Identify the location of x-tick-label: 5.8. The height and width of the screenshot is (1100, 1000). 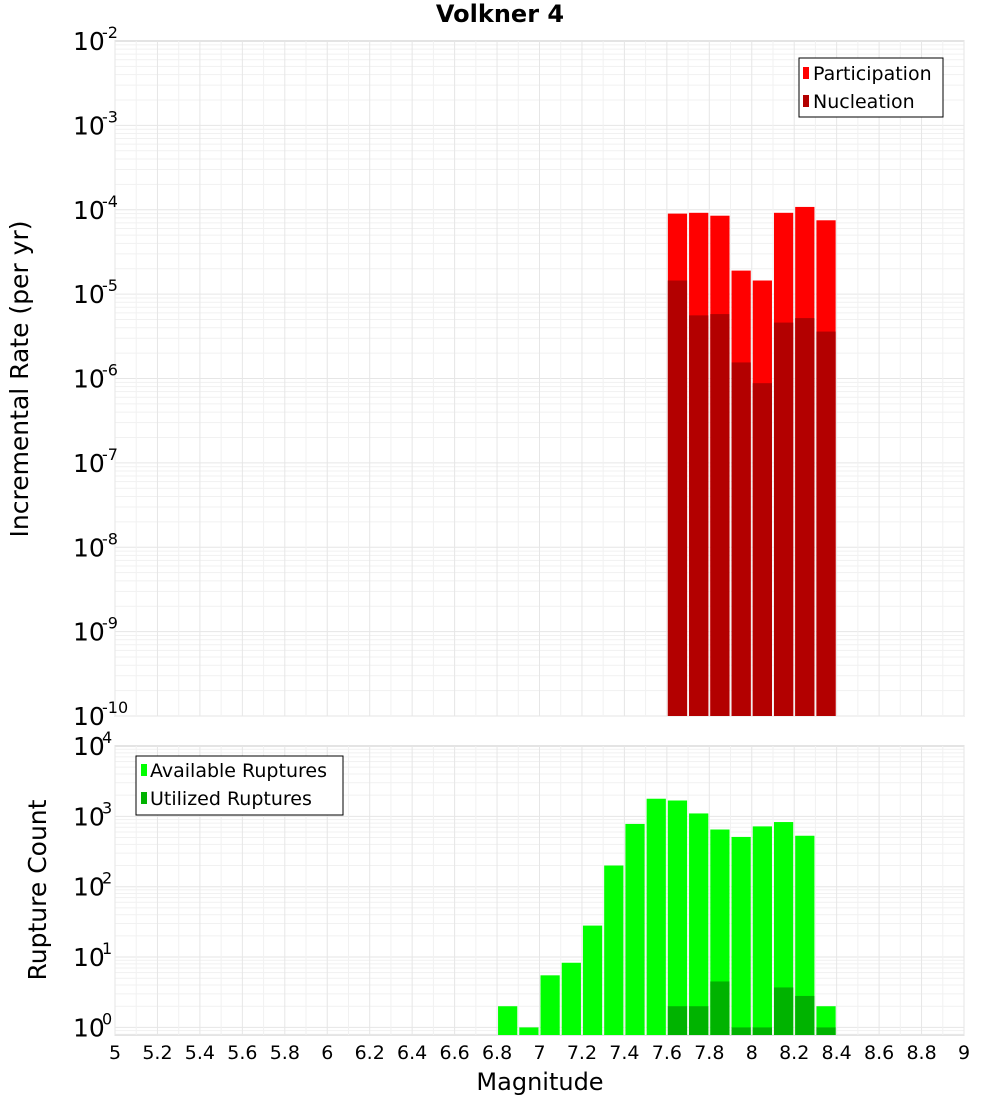
(285, 1053).